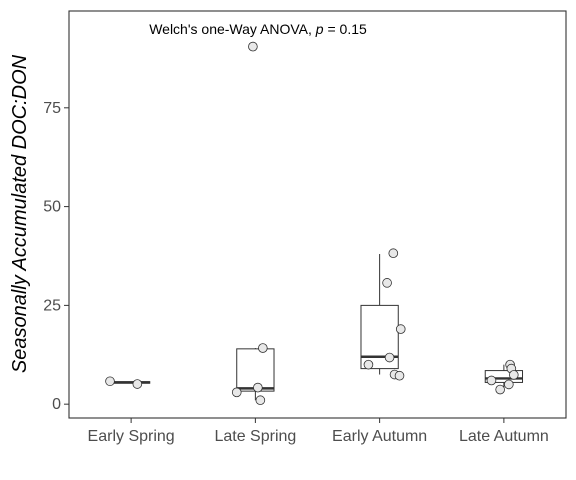 This screenshot has height=480, width=576. Describe the element at coordinates (258, 29) in the screenshot. I see `anova-annotation: Welch's one-Way ANOVA, p = 0.15` at that location.